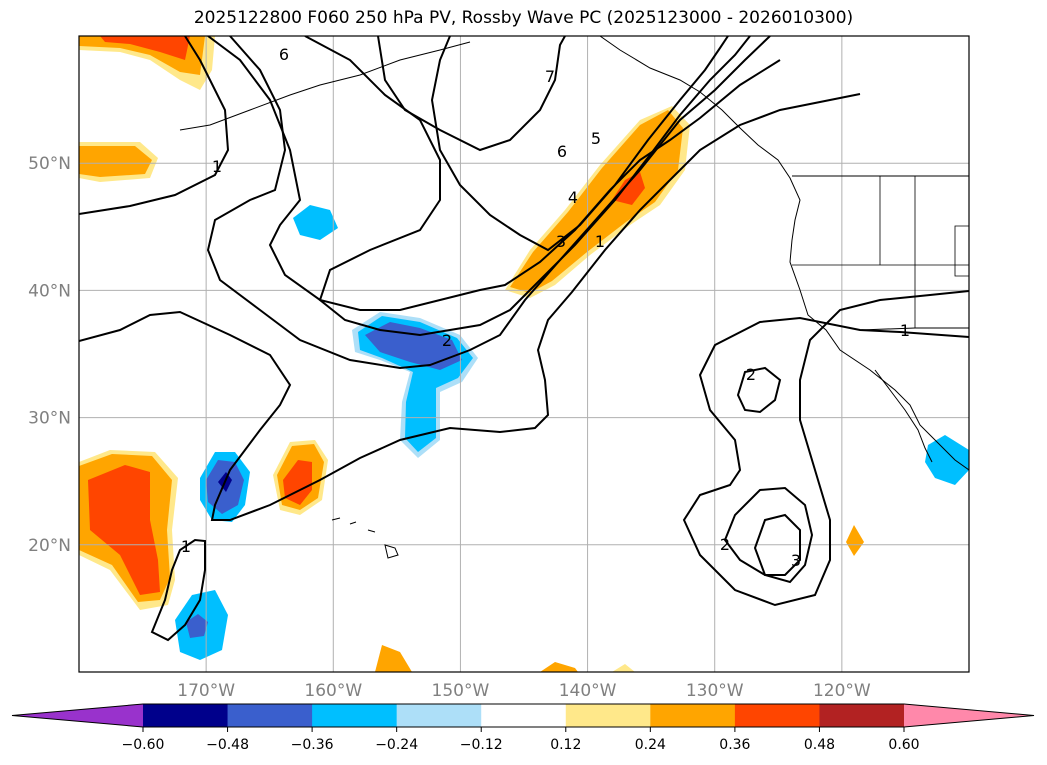 This screenshot has height=765, width=1047. I want to click on latitude-label: 30°N, so click(49, 419).